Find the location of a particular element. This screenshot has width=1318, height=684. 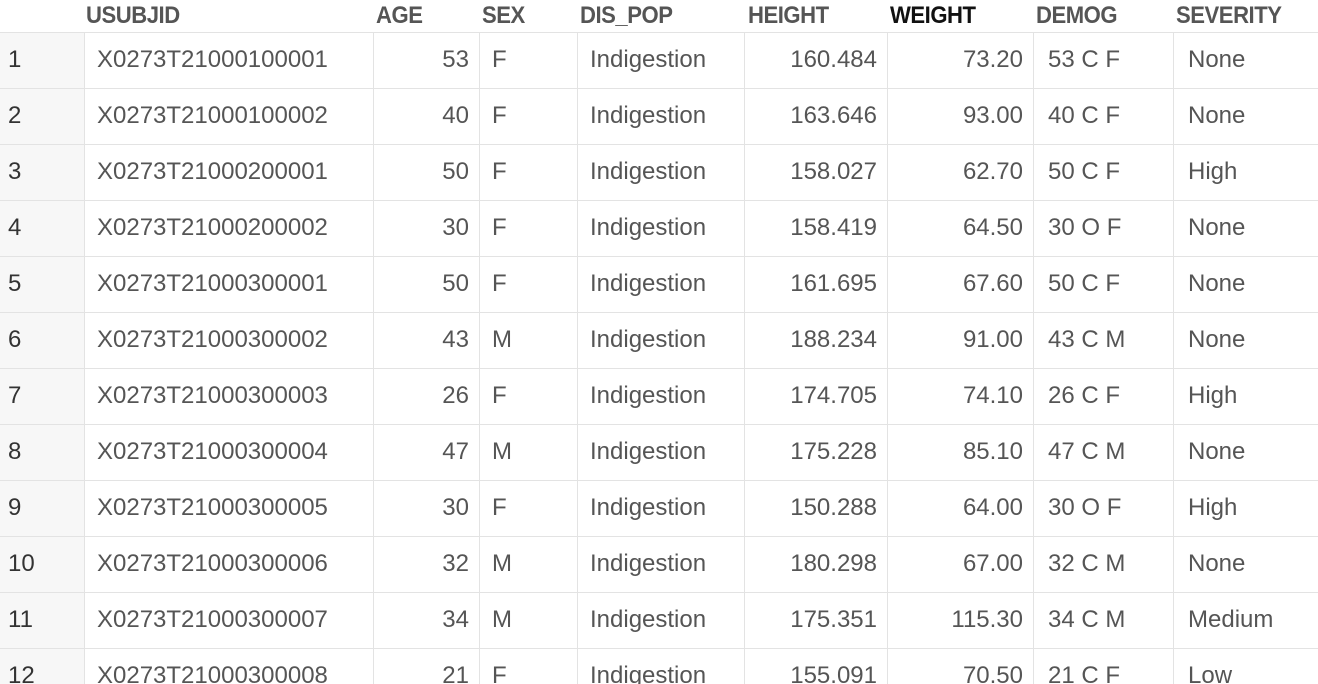

cell-demog: 34 C M is located at coordinates (1103, 620).